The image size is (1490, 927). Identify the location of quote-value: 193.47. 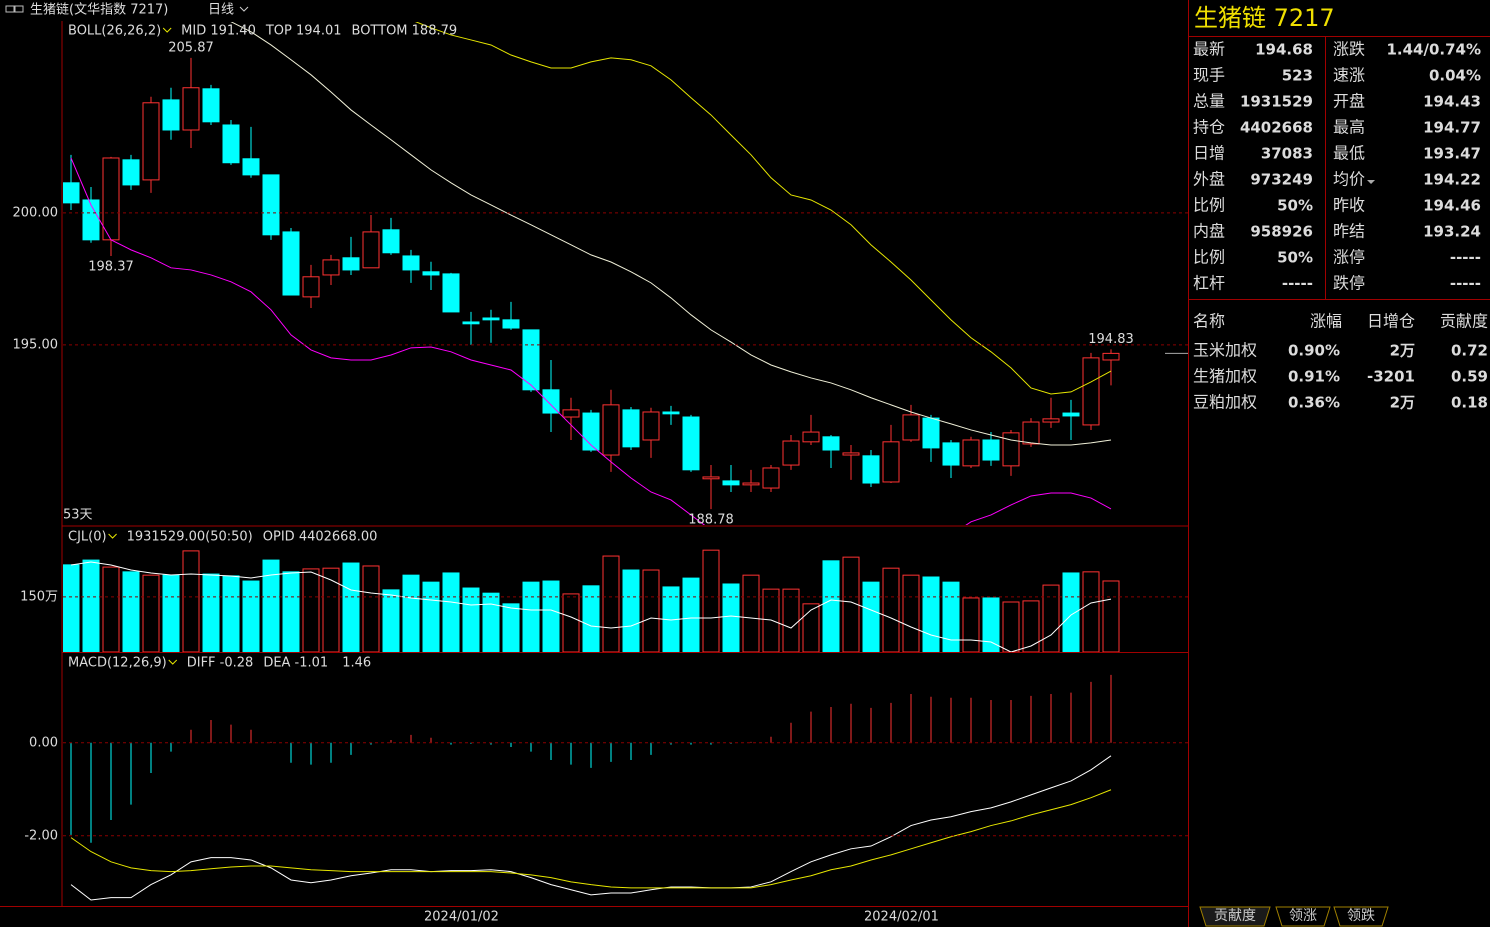
(1452, 154).